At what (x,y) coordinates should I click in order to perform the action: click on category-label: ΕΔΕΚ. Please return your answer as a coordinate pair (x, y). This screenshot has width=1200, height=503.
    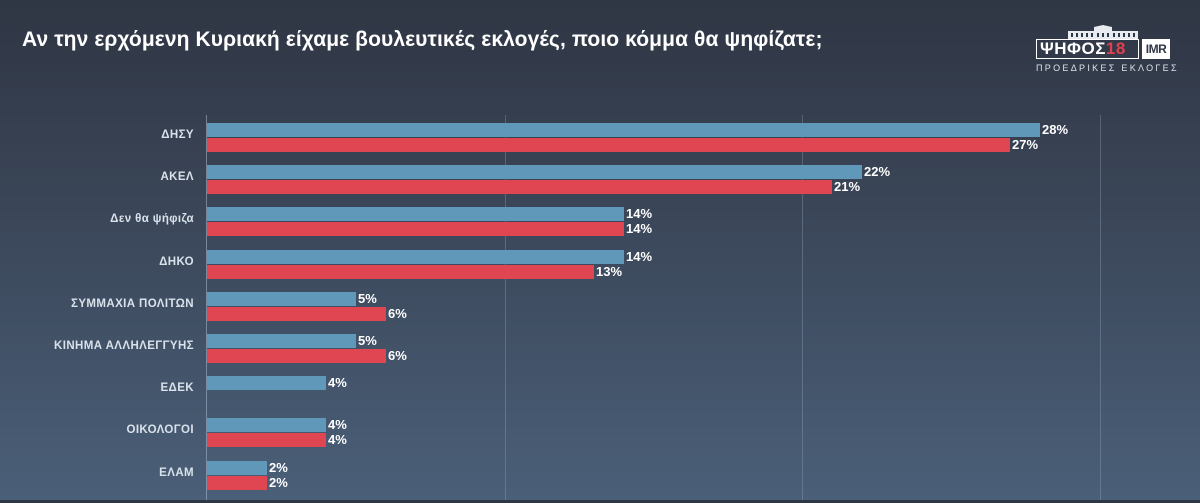
    Looking at the image, I should click on (177, 388).